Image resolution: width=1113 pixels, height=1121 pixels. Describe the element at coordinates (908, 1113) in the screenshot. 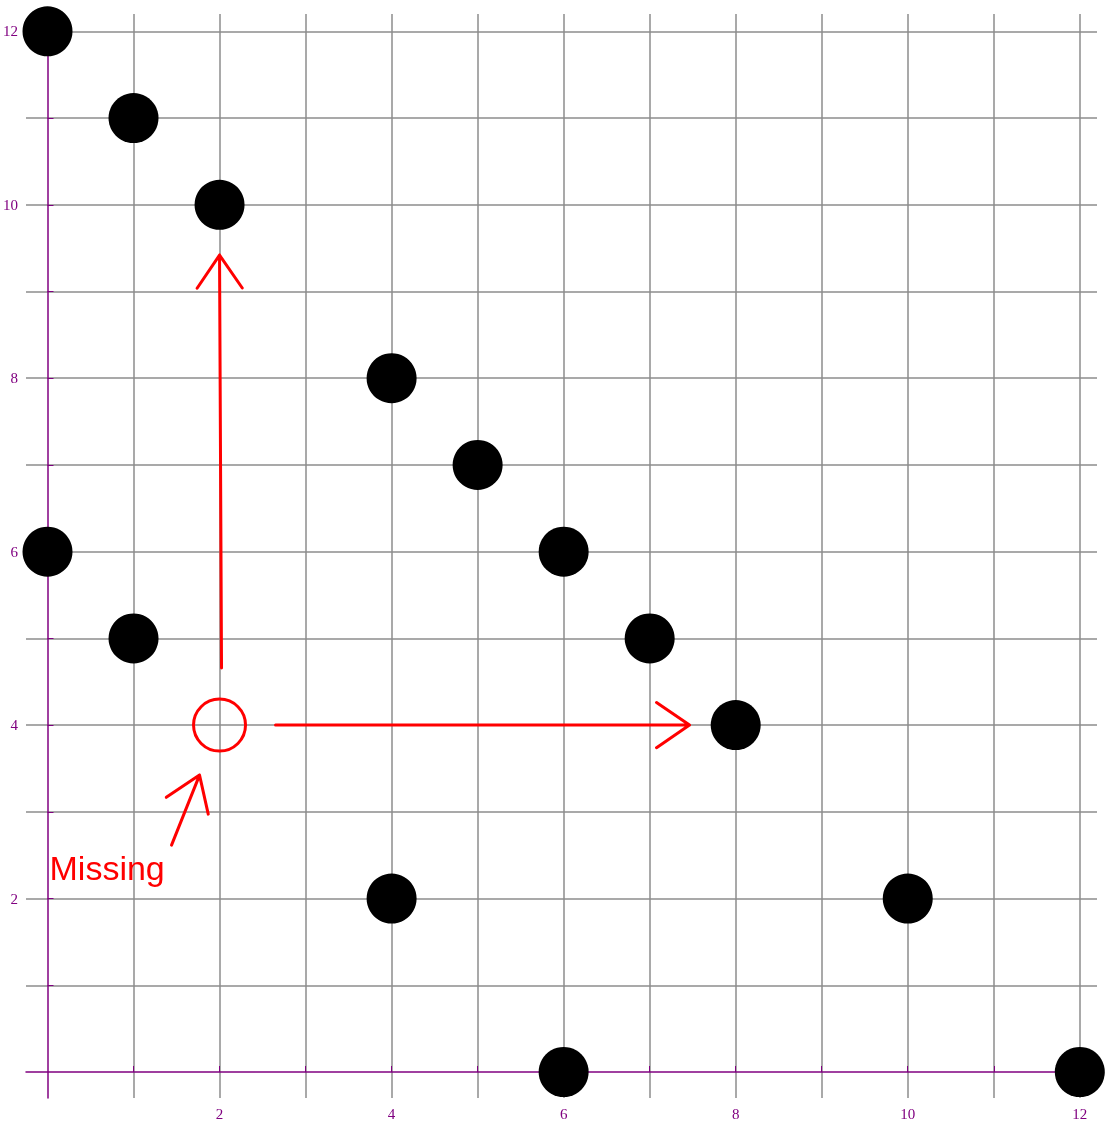

I see `x-tick-label: 10` at that location.